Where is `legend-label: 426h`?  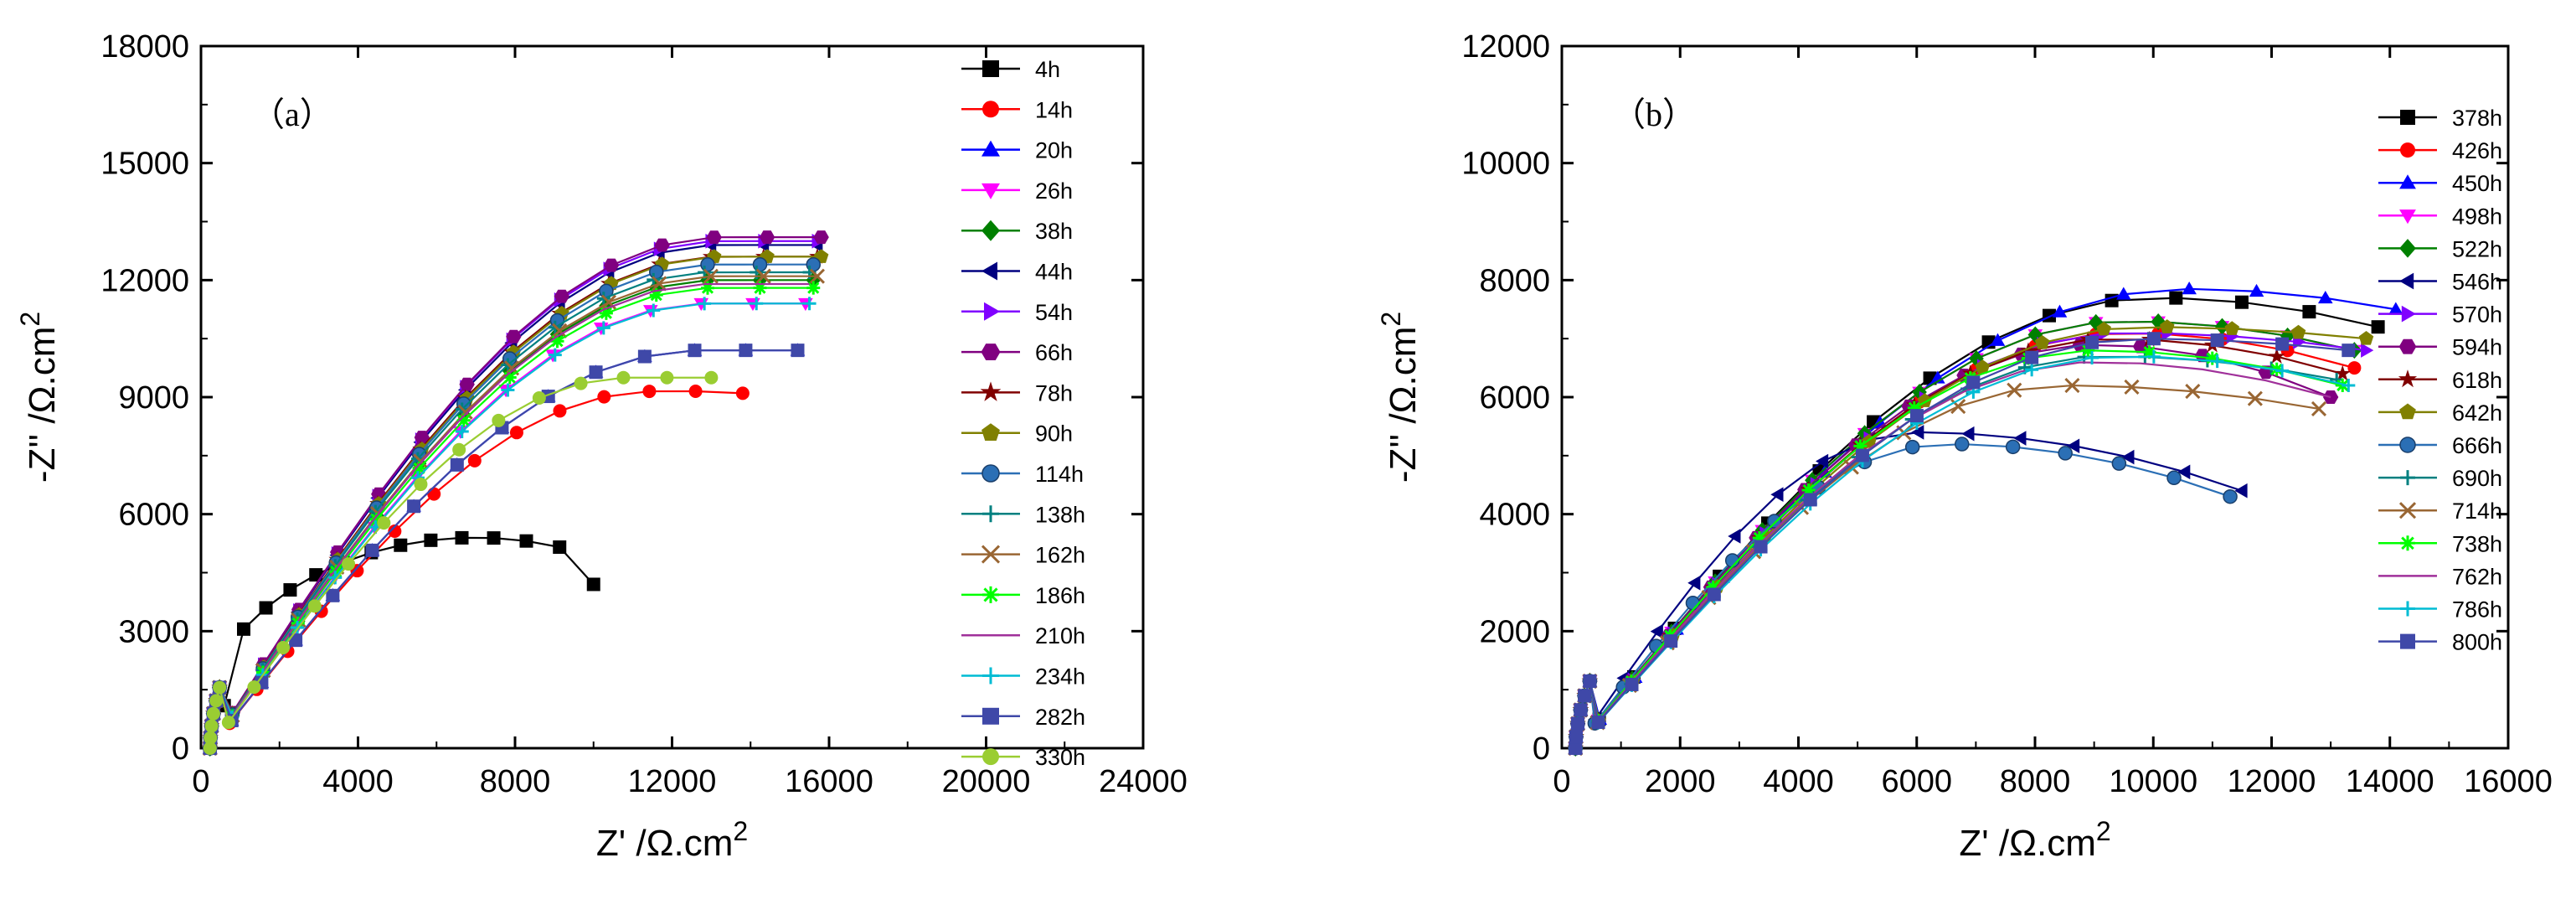 legend-label: 426h is located at coordinates (2477, 150).